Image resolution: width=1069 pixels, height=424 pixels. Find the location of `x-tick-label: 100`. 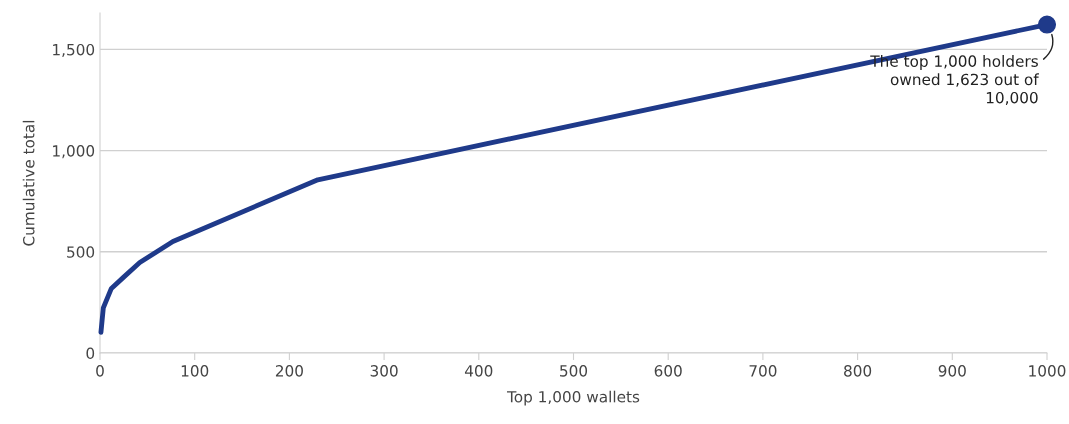

x-tick-label: 100 is located at coordinates (195, 371).